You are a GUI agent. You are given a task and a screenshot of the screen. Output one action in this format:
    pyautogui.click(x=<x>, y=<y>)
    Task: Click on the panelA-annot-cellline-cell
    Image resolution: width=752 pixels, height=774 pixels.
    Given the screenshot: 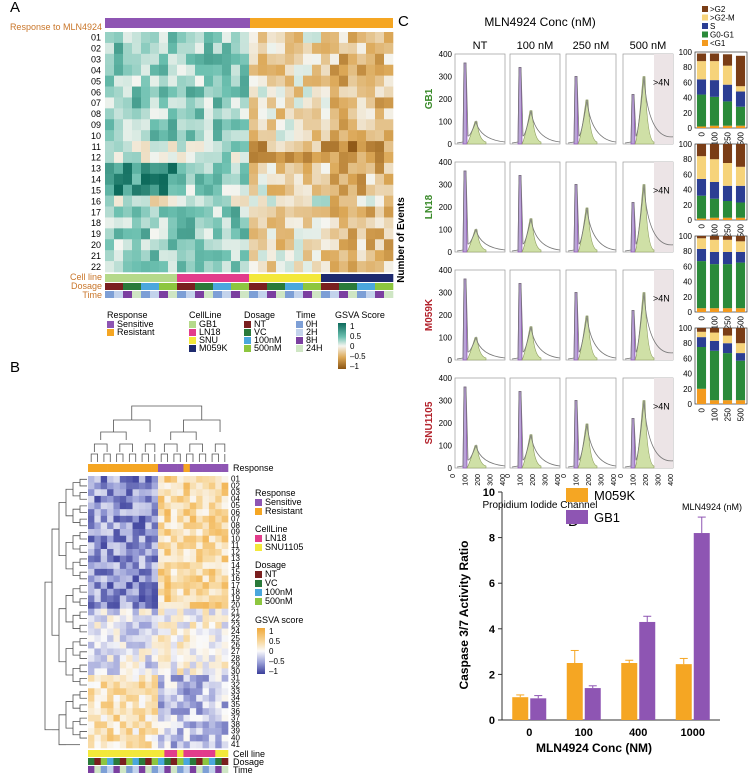 What is the action you would take?
    pyautogui.click(x=299, y=278)
    